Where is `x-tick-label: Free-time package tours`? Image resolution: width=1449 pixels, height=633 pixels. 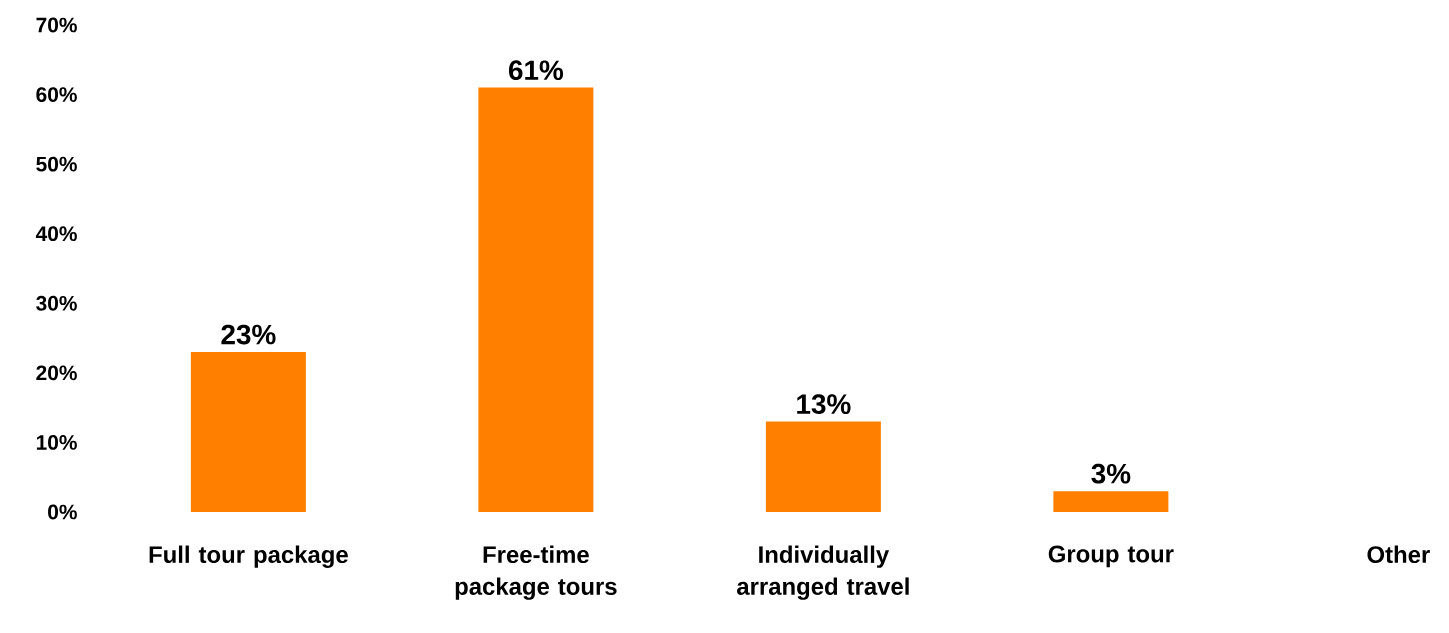 x-tick-label: Free-time package tours is located at coordinates (536, 572).